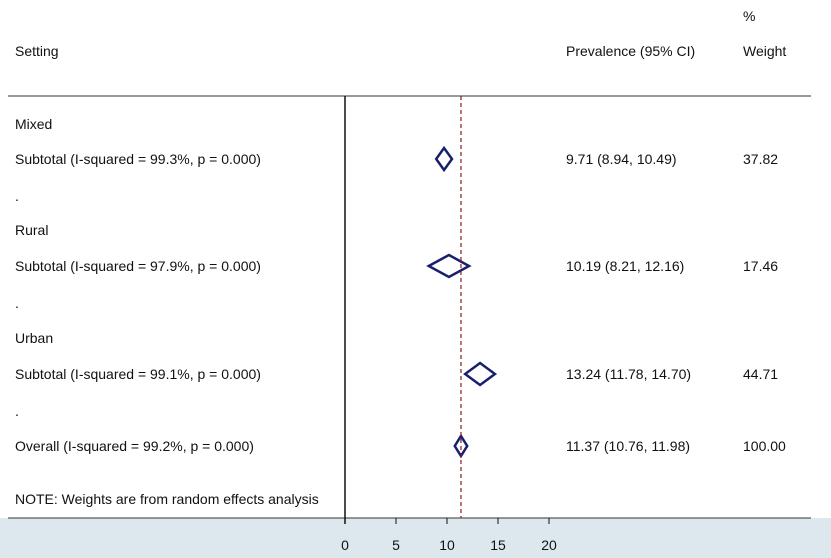  What do you see at coordinates (760, 159) in the screenshot?
I see `weight-text-1: 37.82` at bounding box center [760, 159].